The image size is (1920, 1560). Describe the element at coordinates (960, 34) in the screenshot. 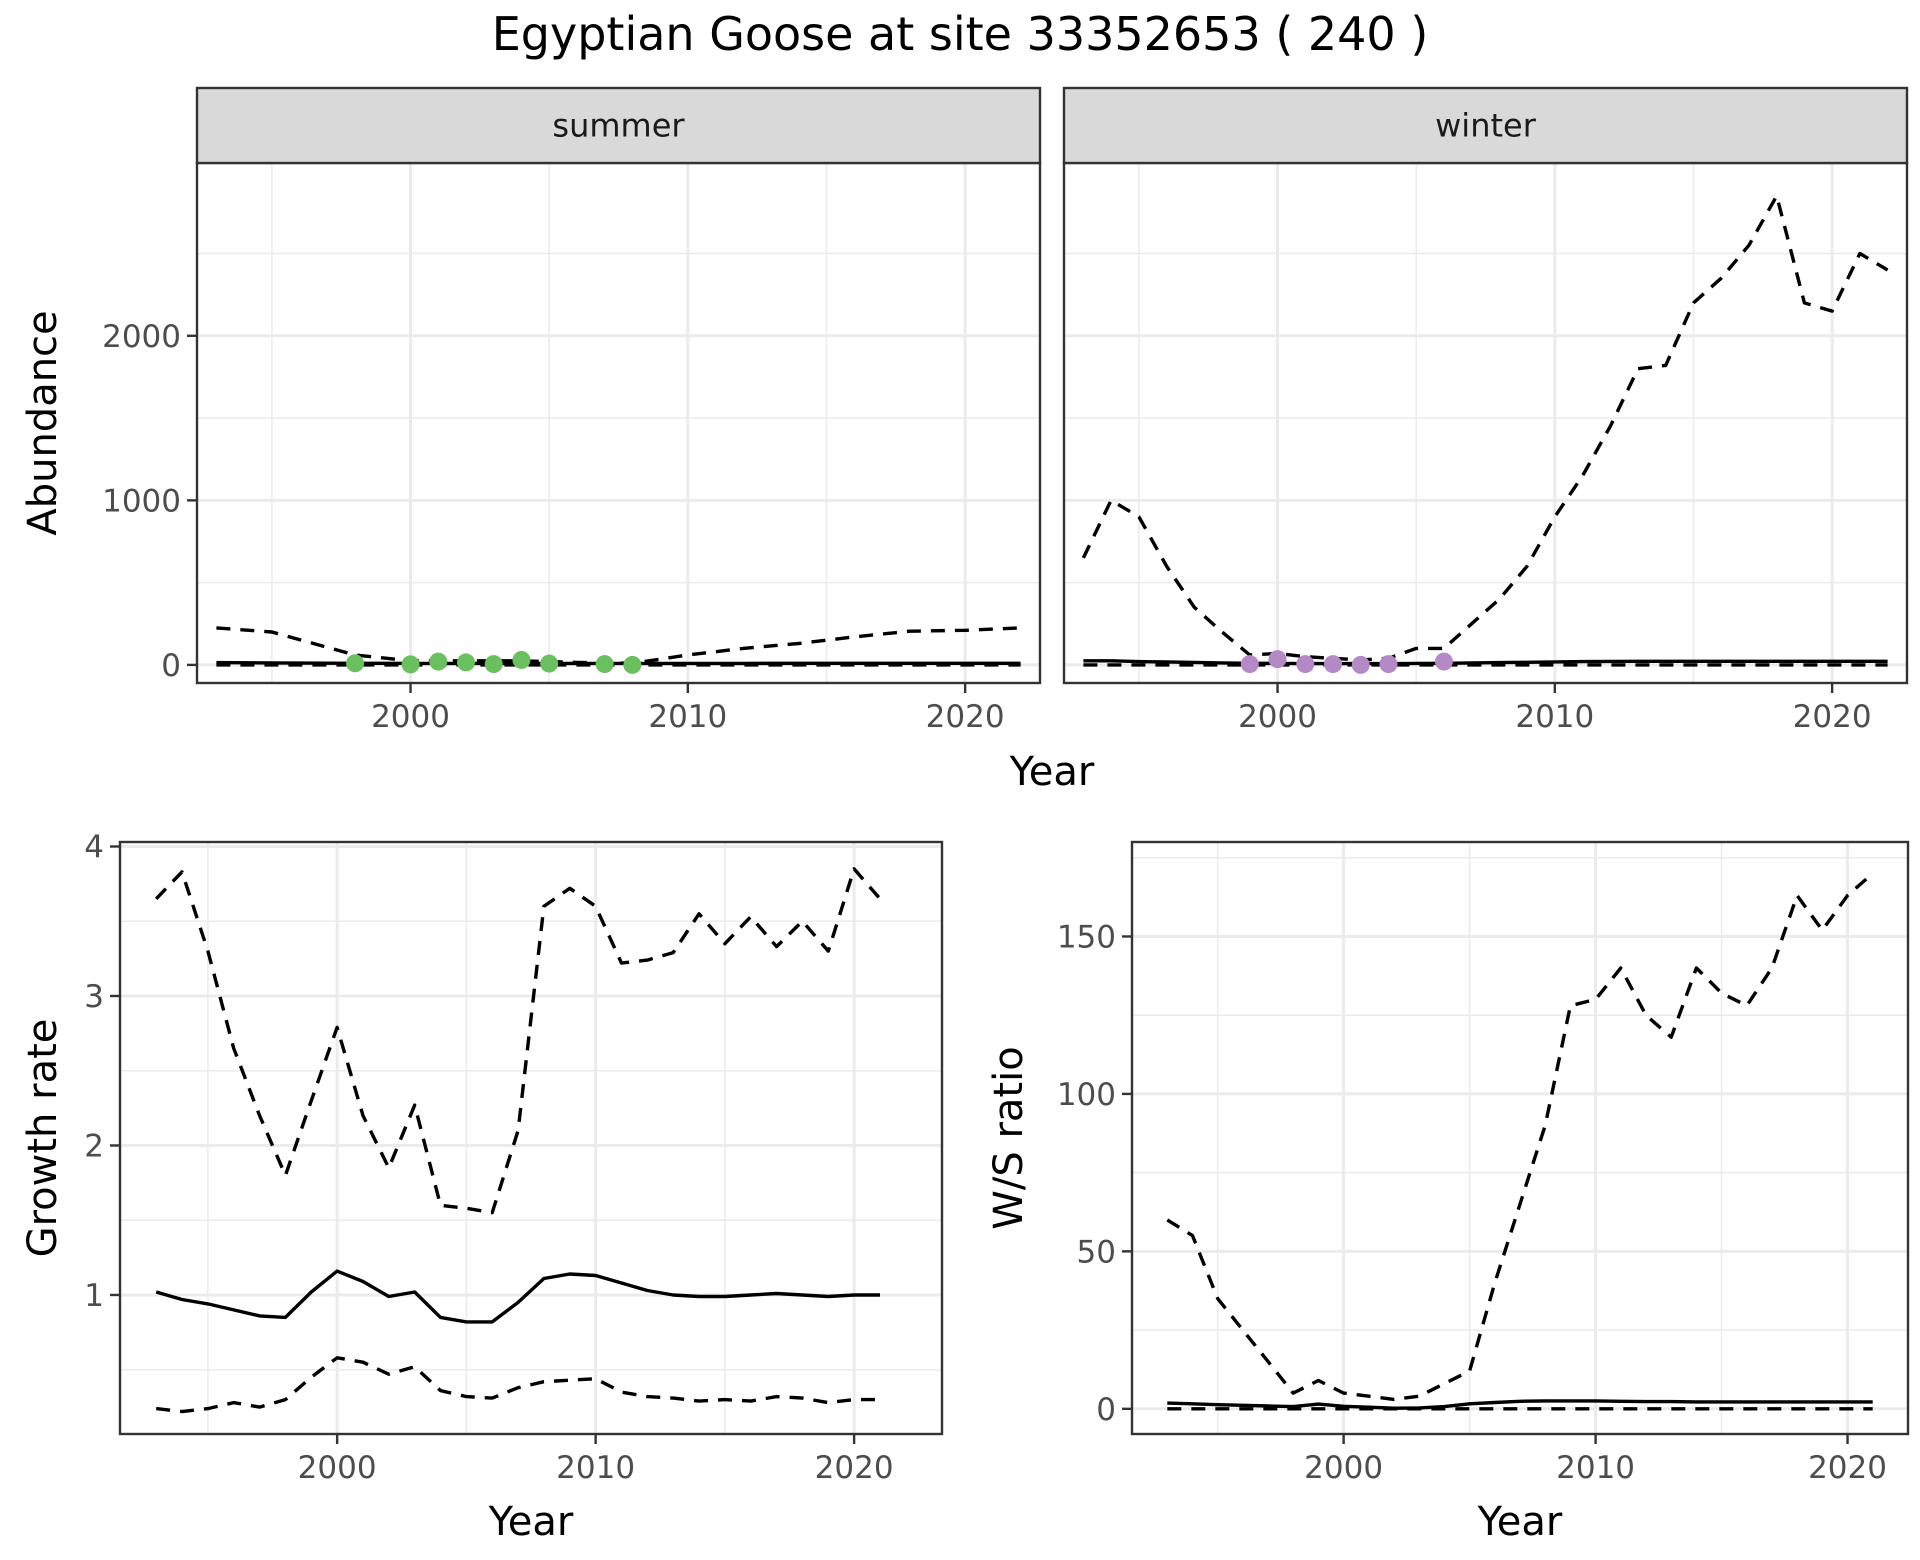

I see `chart-title: Egyptian Goose at site 33352653 ( 240 )` at that location.